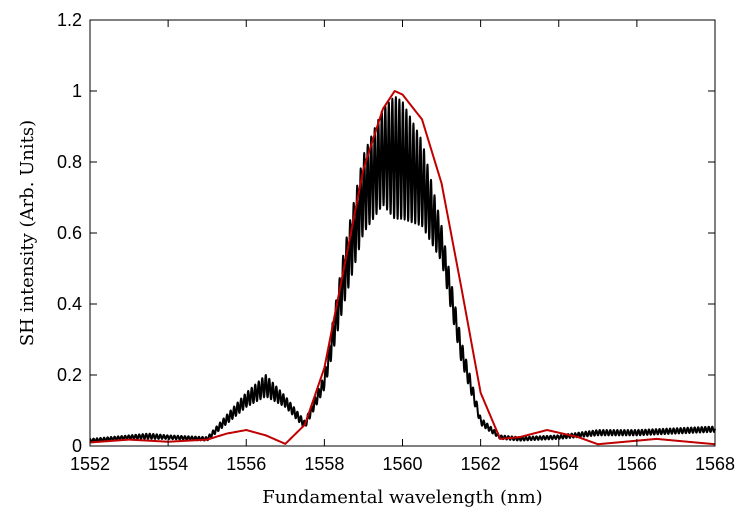 The image size is (741, 512). Describe the element at coordinates (27, 233) in the screenshot. I see `y-axis-label: SH intensity (Arb. Units)` at that location.